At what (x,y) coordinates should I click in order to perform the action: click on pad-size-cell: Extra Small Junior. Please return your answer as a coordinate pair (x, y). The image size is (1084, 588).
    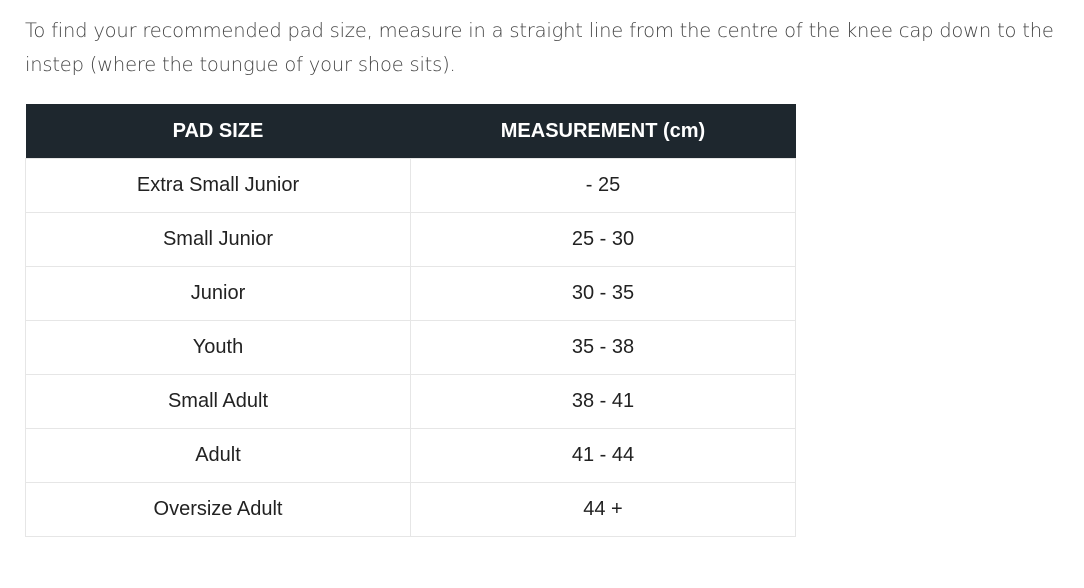
    Looking at the image, I should click on (218, 185).